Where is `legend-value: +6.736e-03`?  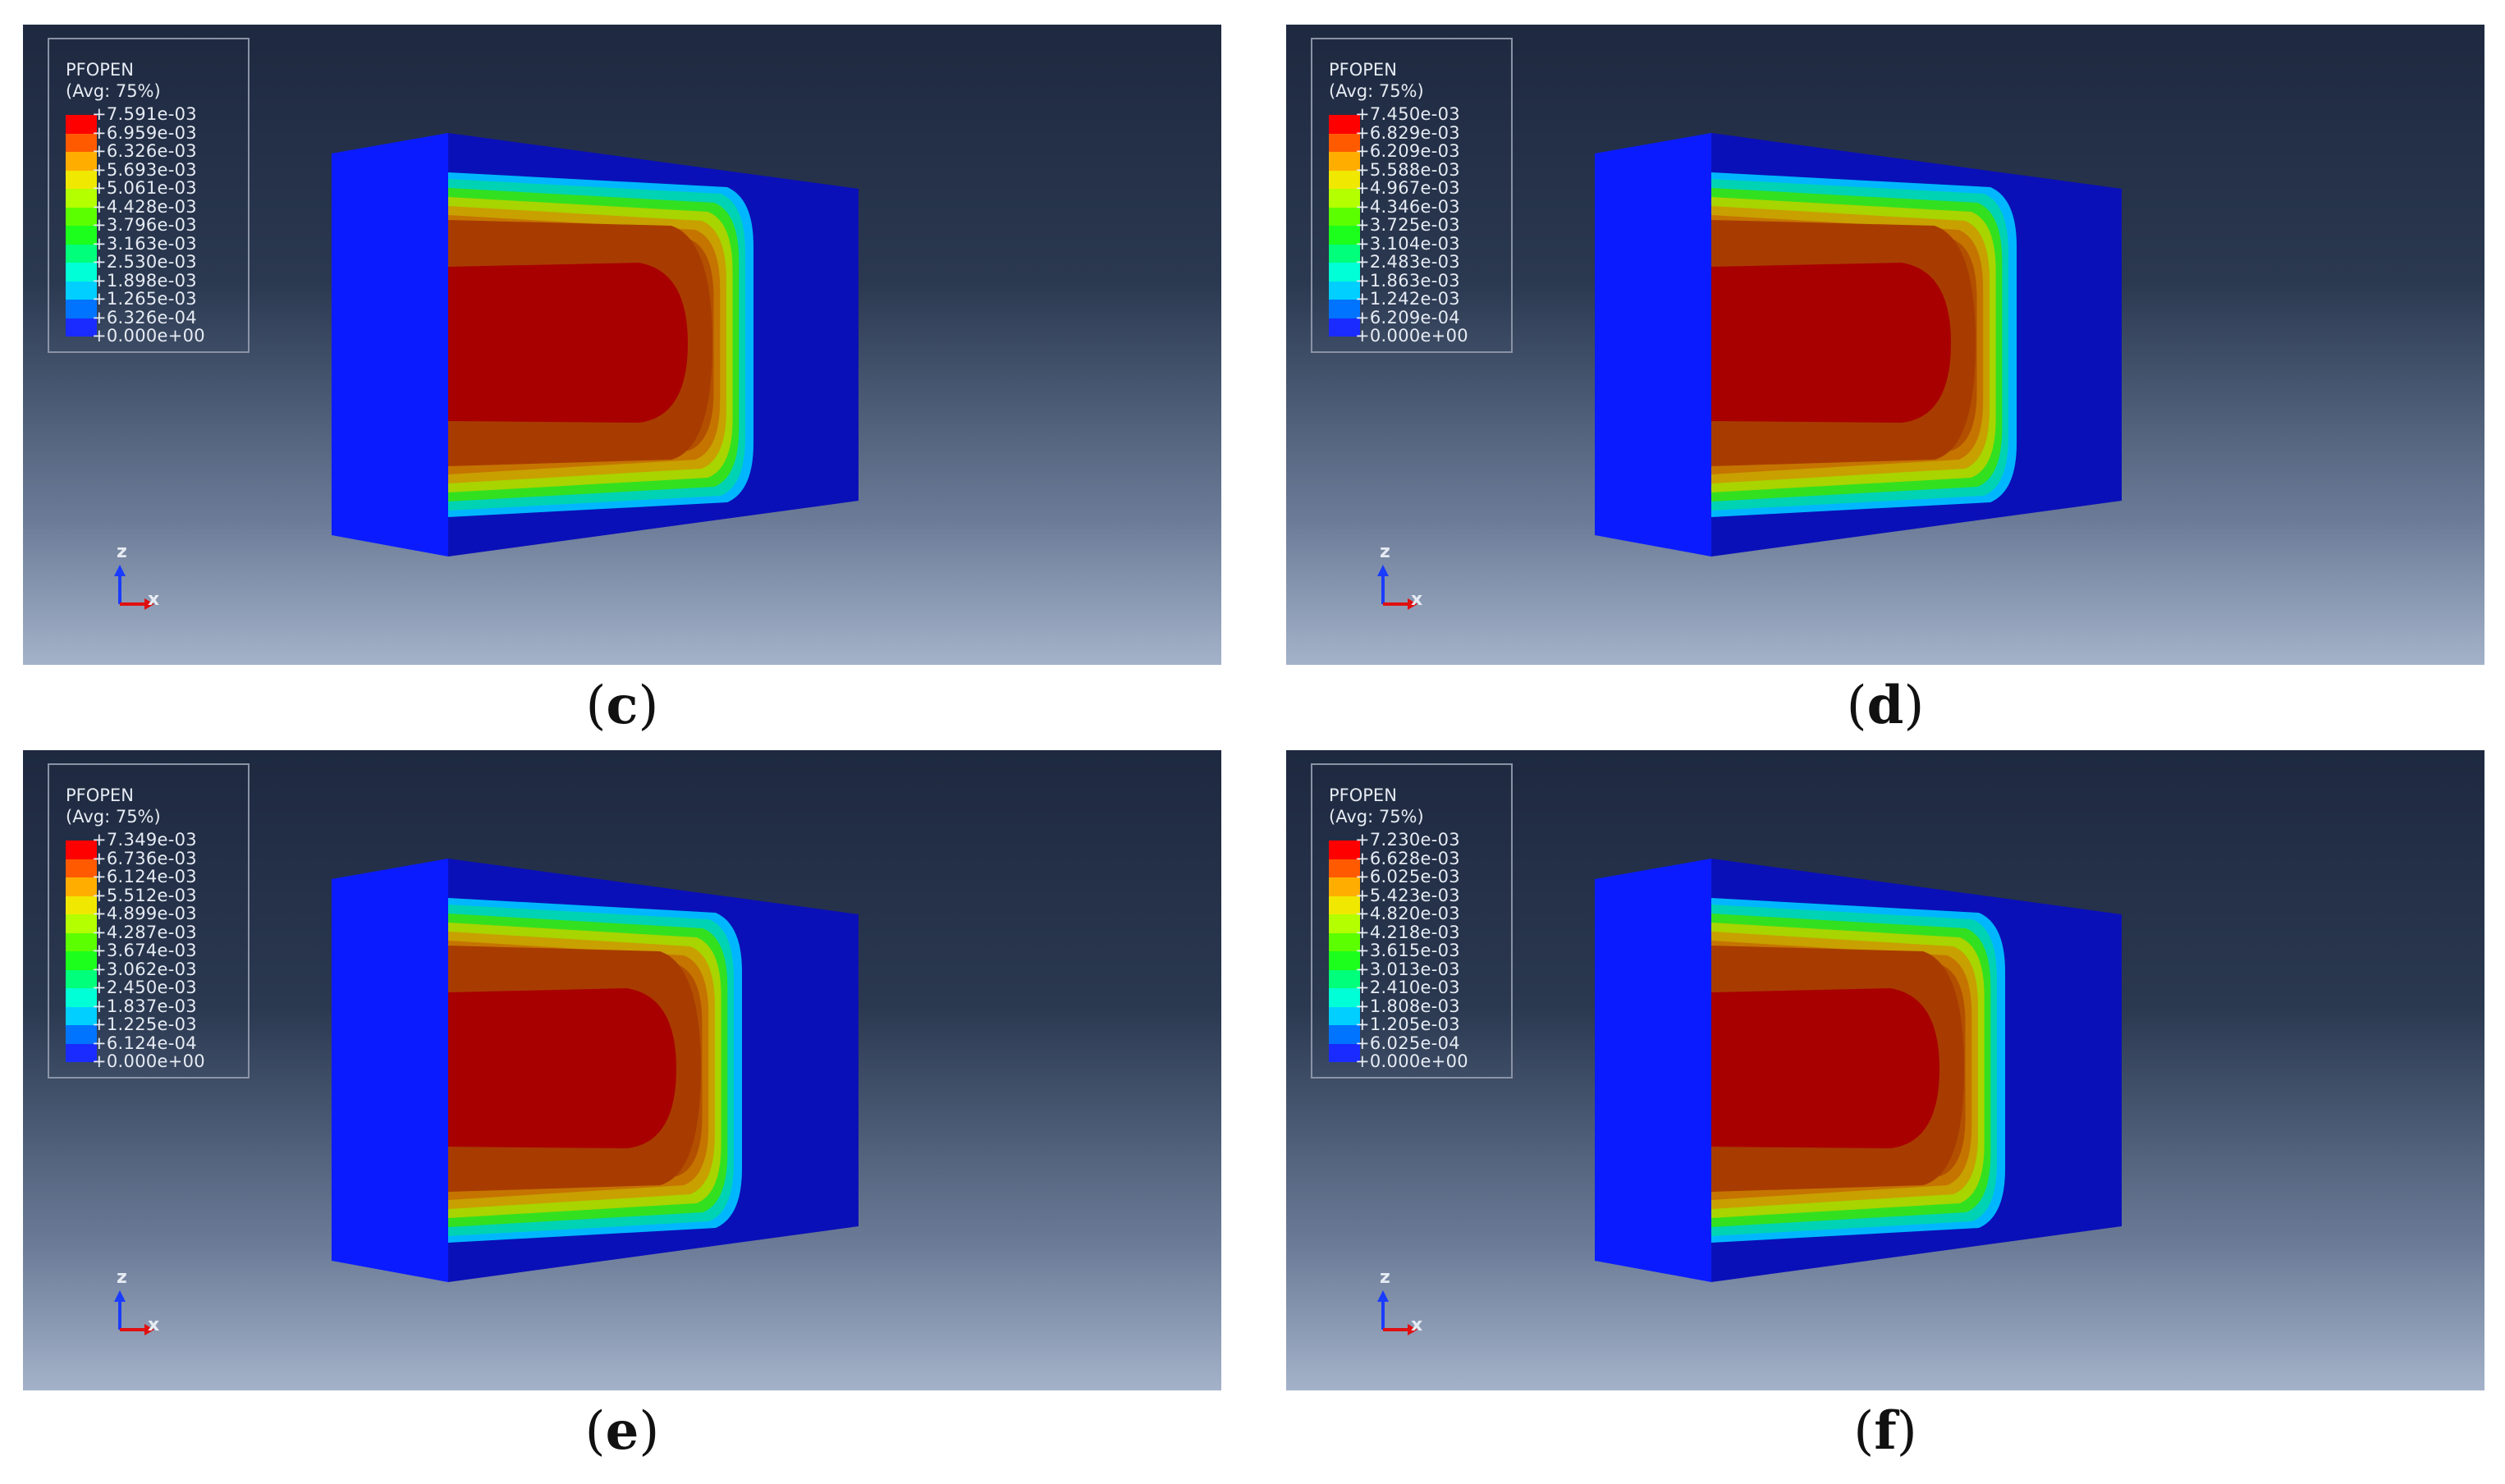
legend-value: +6.736e-03 is located at coordinates (144, 858).